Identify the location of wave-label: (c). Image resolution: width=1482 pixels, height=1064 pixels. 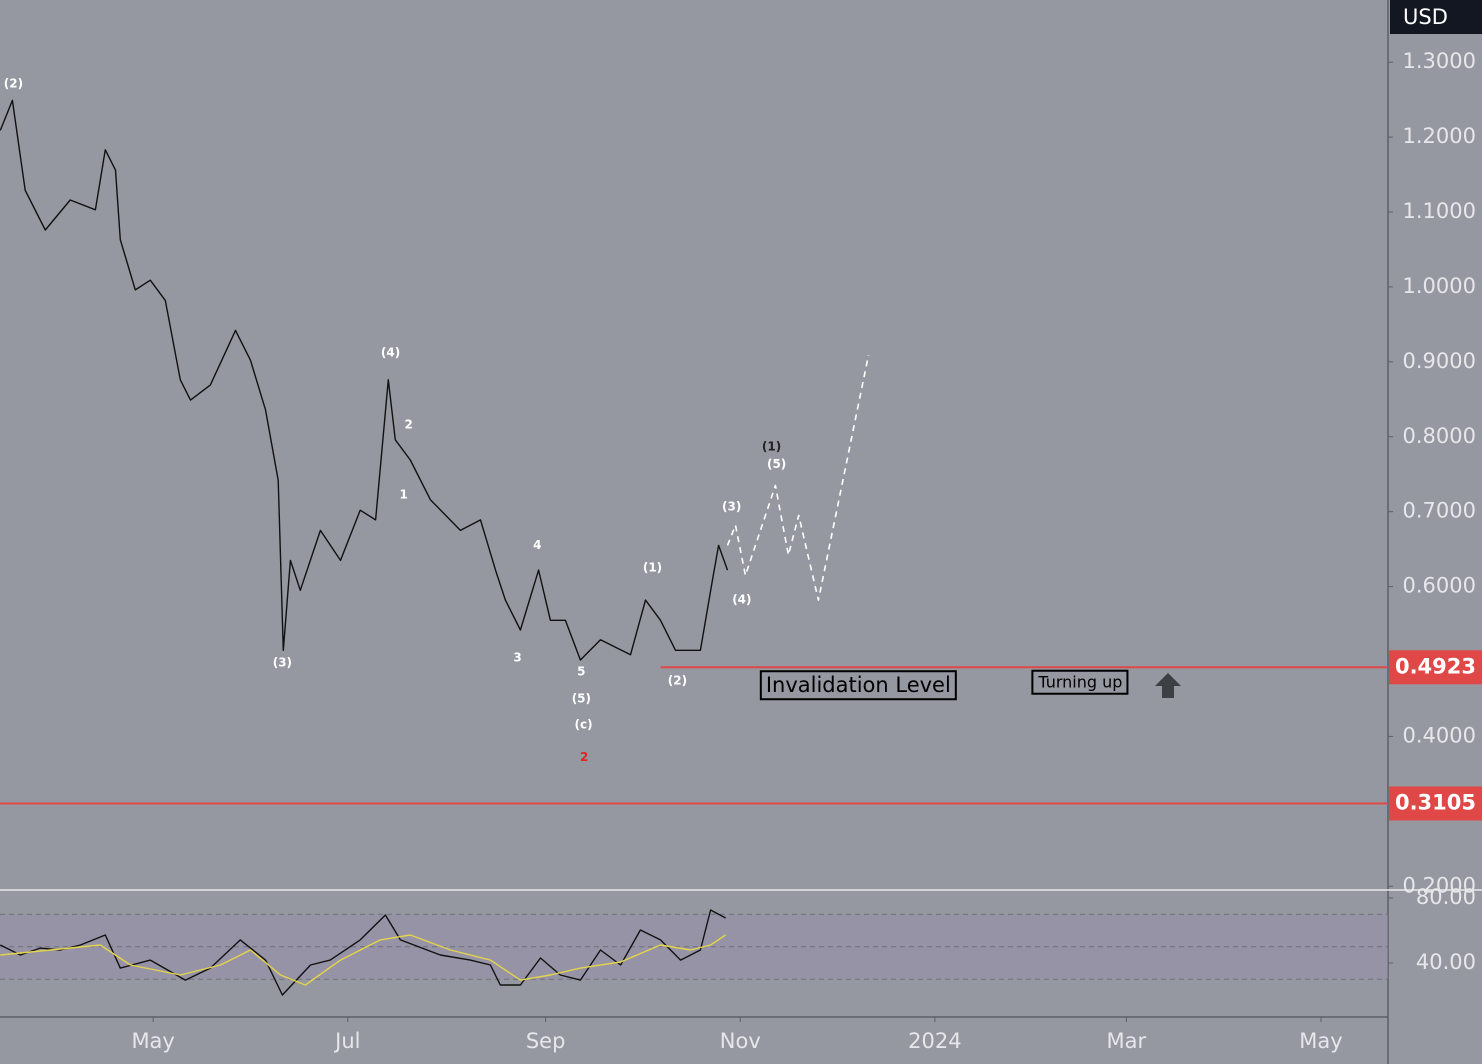
(584, 725).